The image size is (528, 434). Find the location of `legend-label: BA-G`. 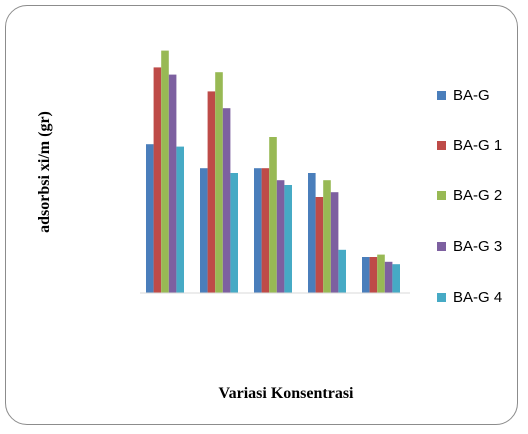

legend-label: BA-G is located at coordinates (471, 95).